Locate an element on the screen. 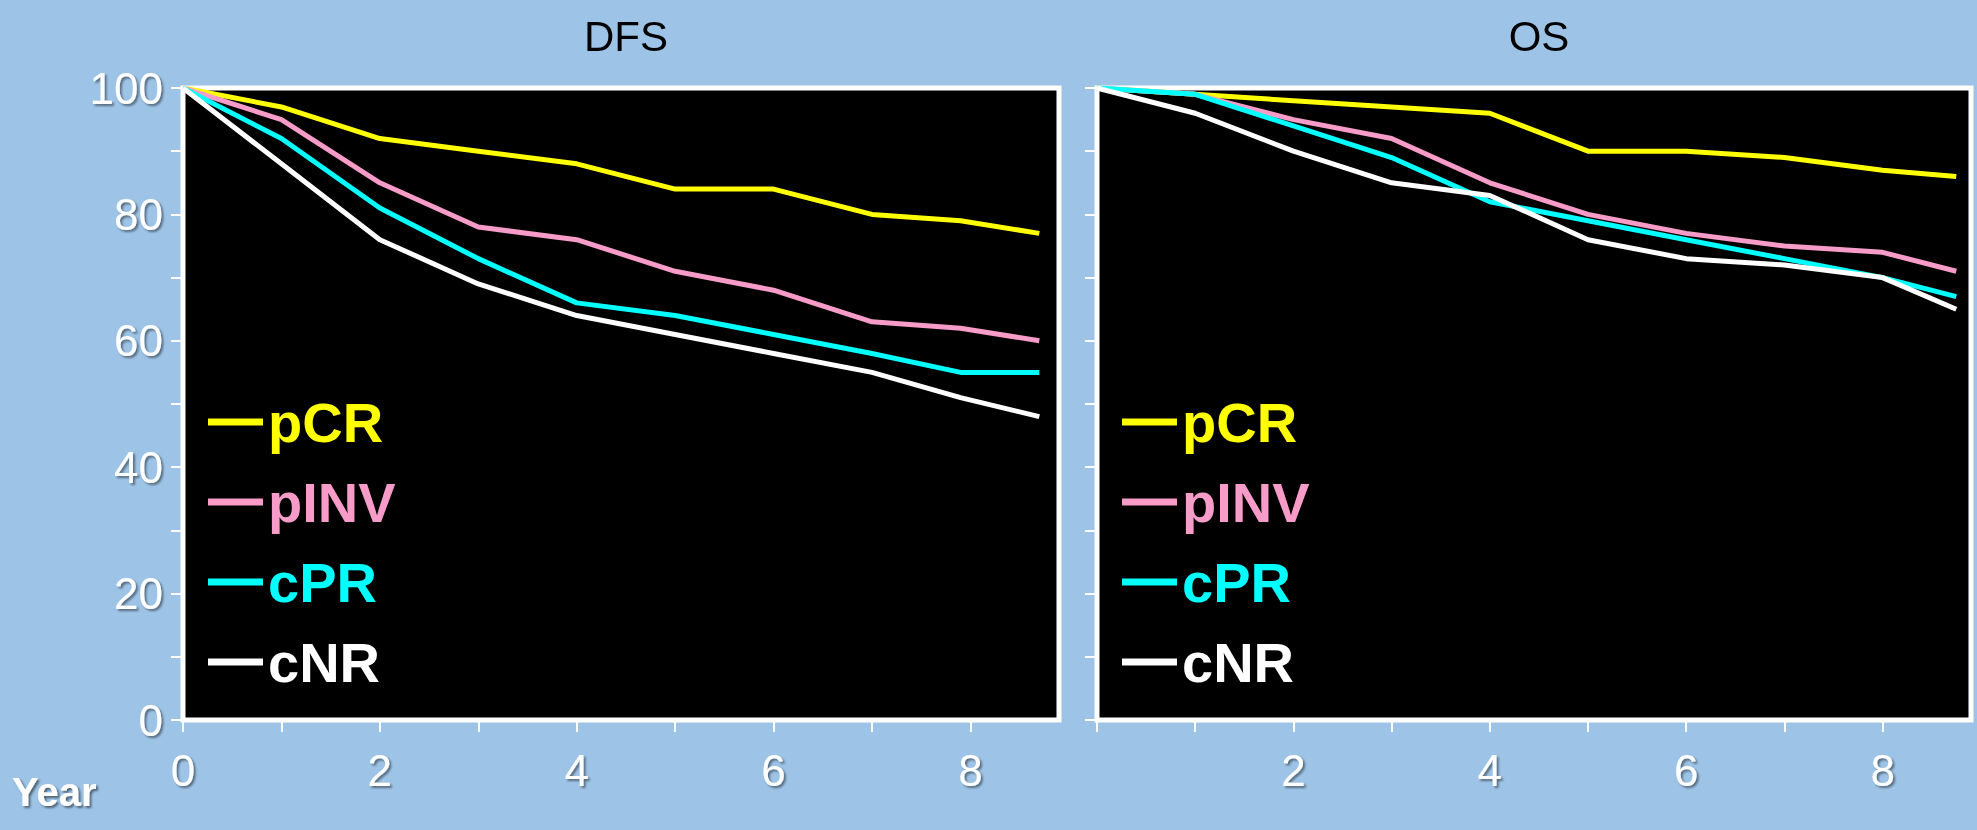  y-tick-label: 60 is located at coordinates (138, 341).